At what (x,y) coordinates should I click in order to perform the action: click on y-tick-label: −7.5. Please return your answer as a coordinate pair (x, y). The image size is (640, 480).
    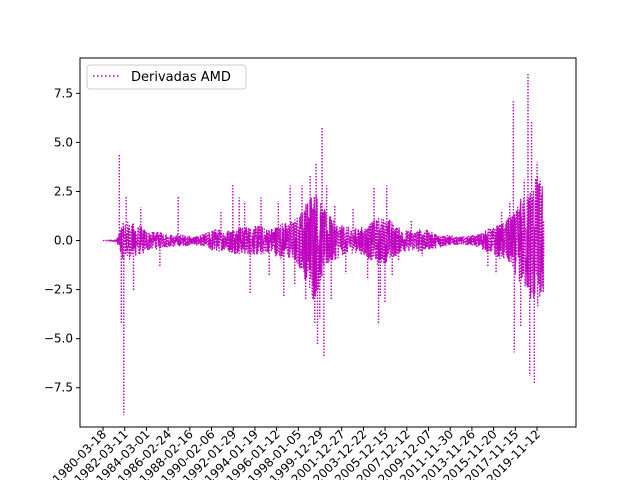
    Looking at the image, I should click on (58, 388).